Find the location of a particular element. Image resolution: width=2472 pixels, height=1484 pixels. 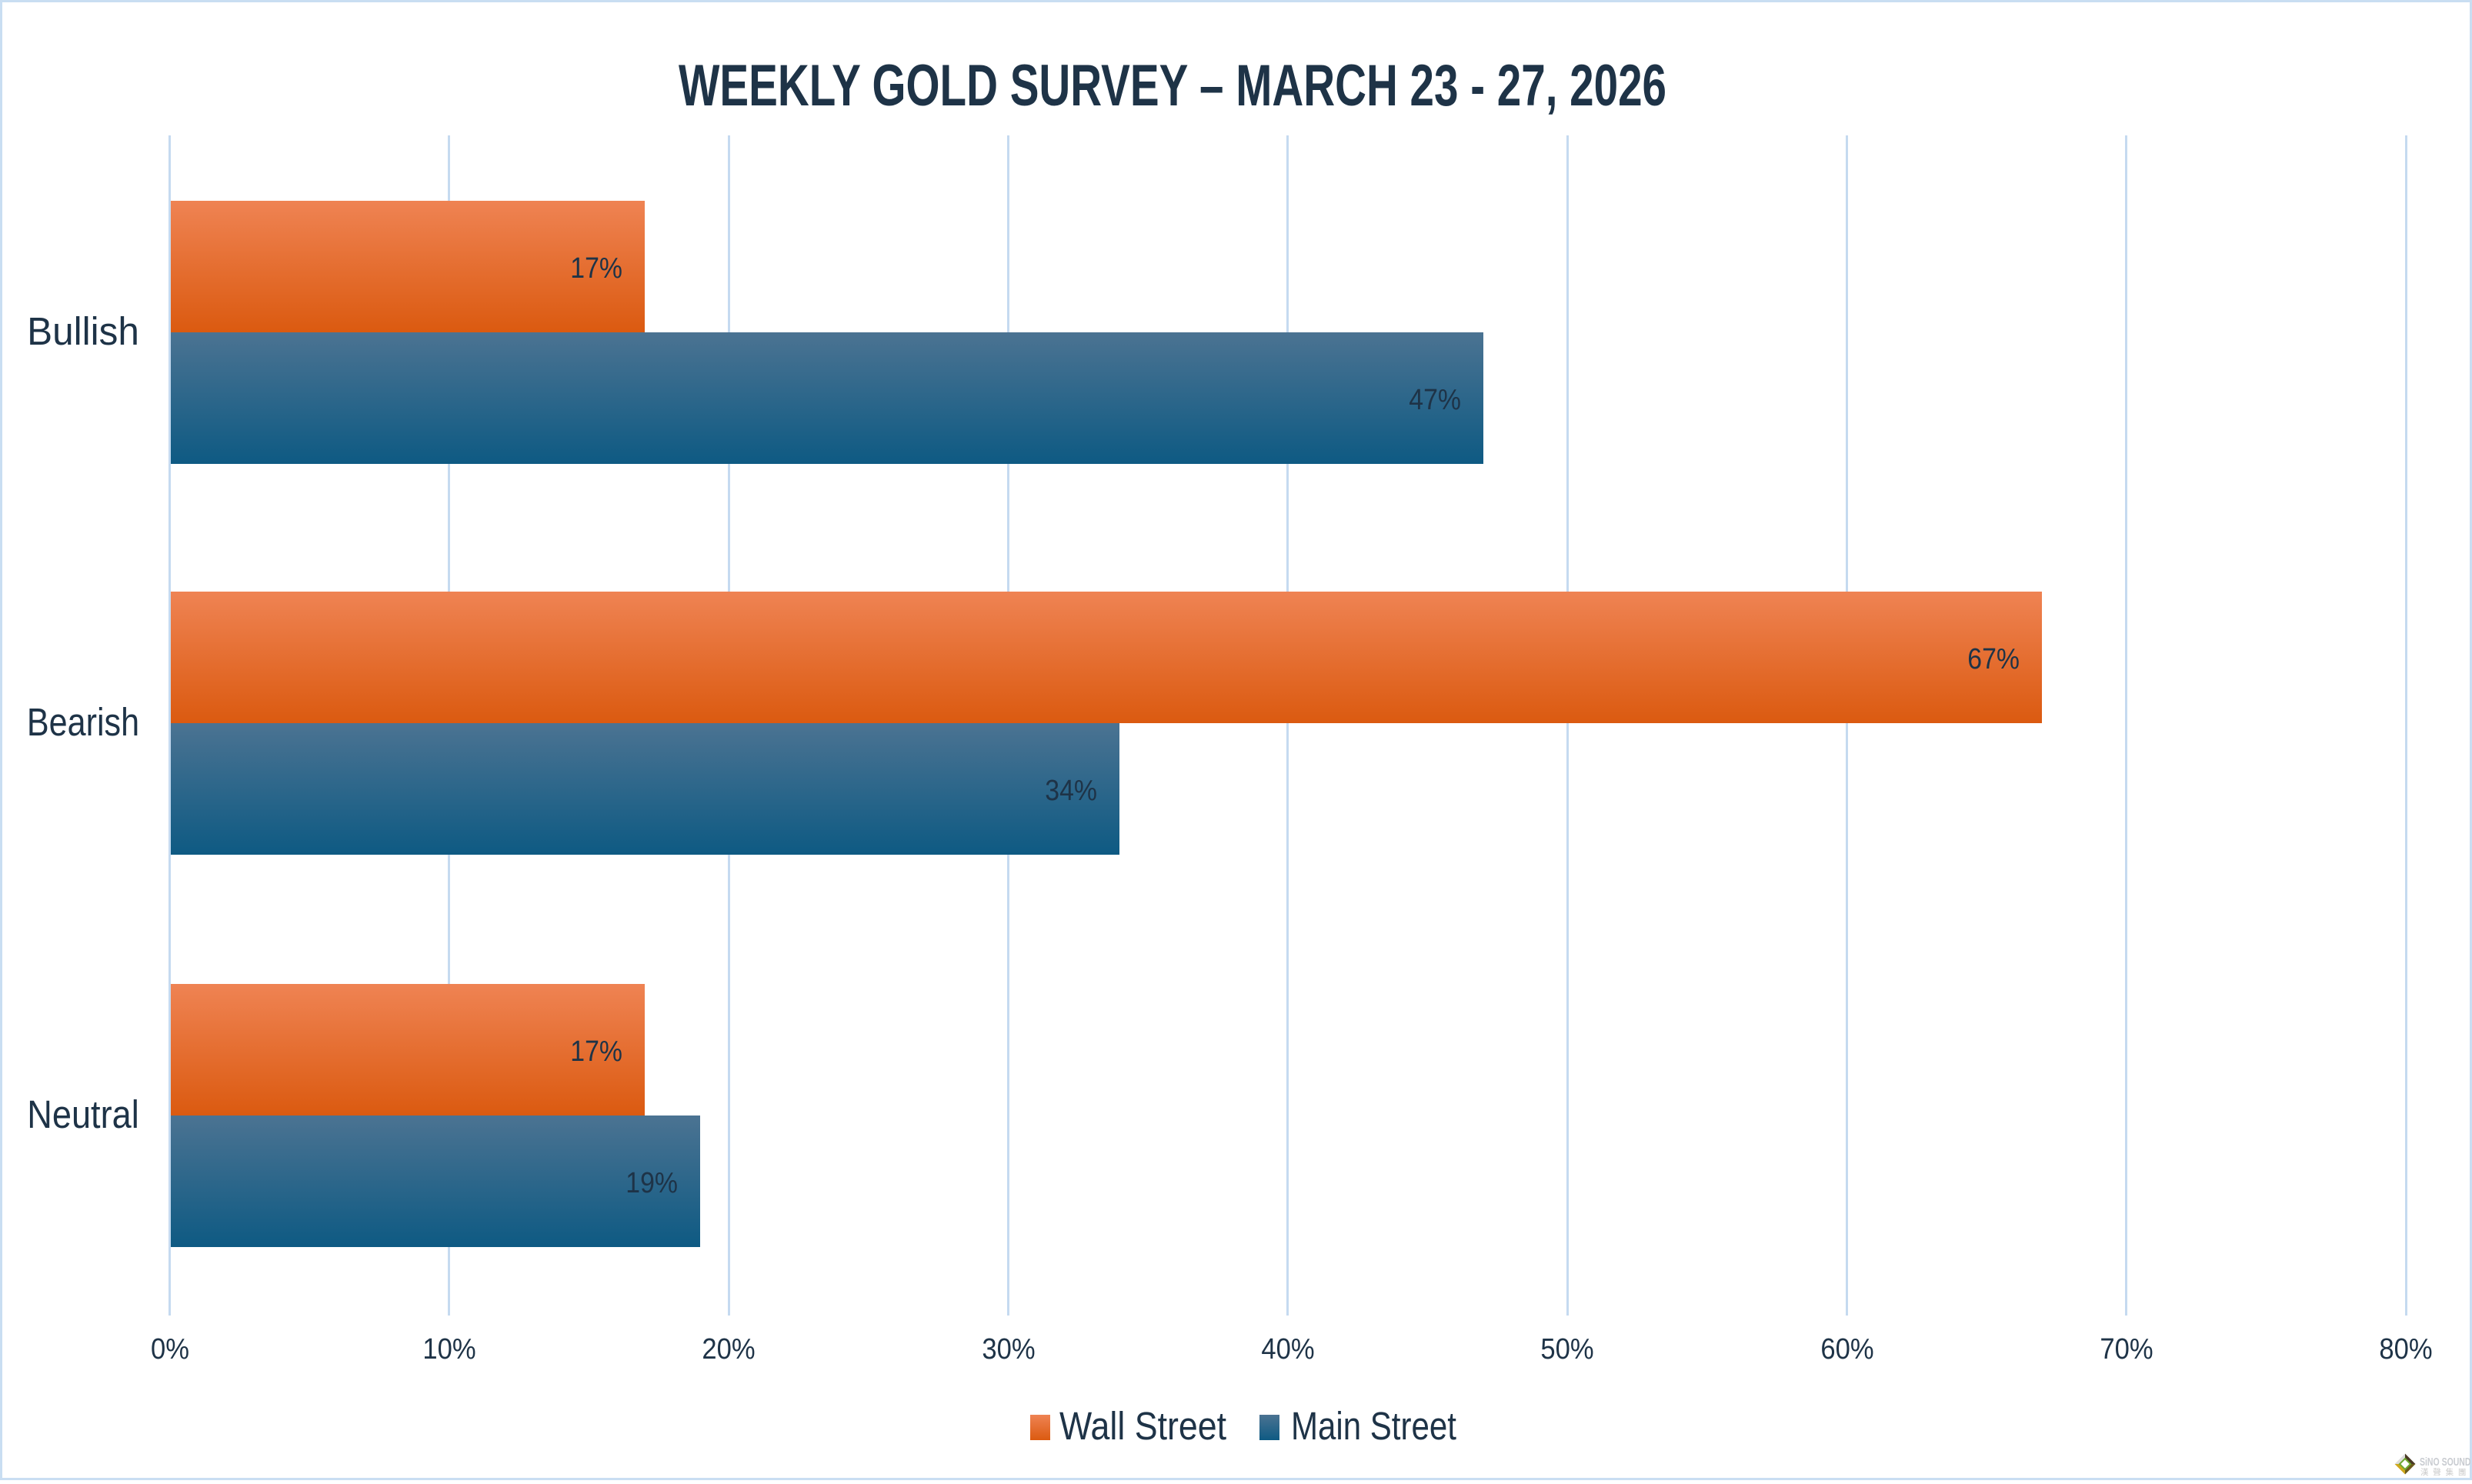

svg-text: 漢聲集團 is located at coordinates (2445, 1472).